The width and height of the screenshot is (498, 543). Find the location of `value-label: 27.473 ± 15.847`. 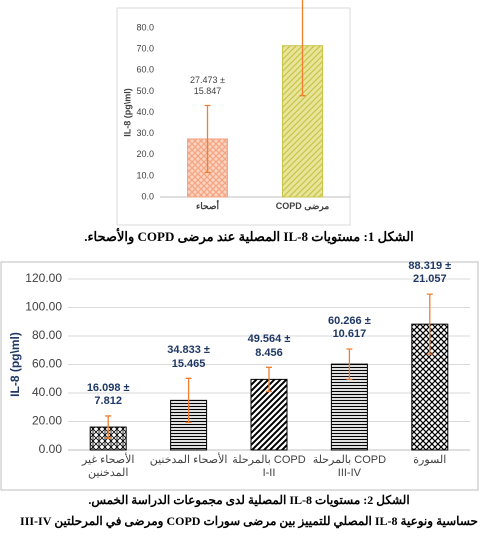

value-label: 27.473 ± 15.847 is located at coordinates (207, 86).